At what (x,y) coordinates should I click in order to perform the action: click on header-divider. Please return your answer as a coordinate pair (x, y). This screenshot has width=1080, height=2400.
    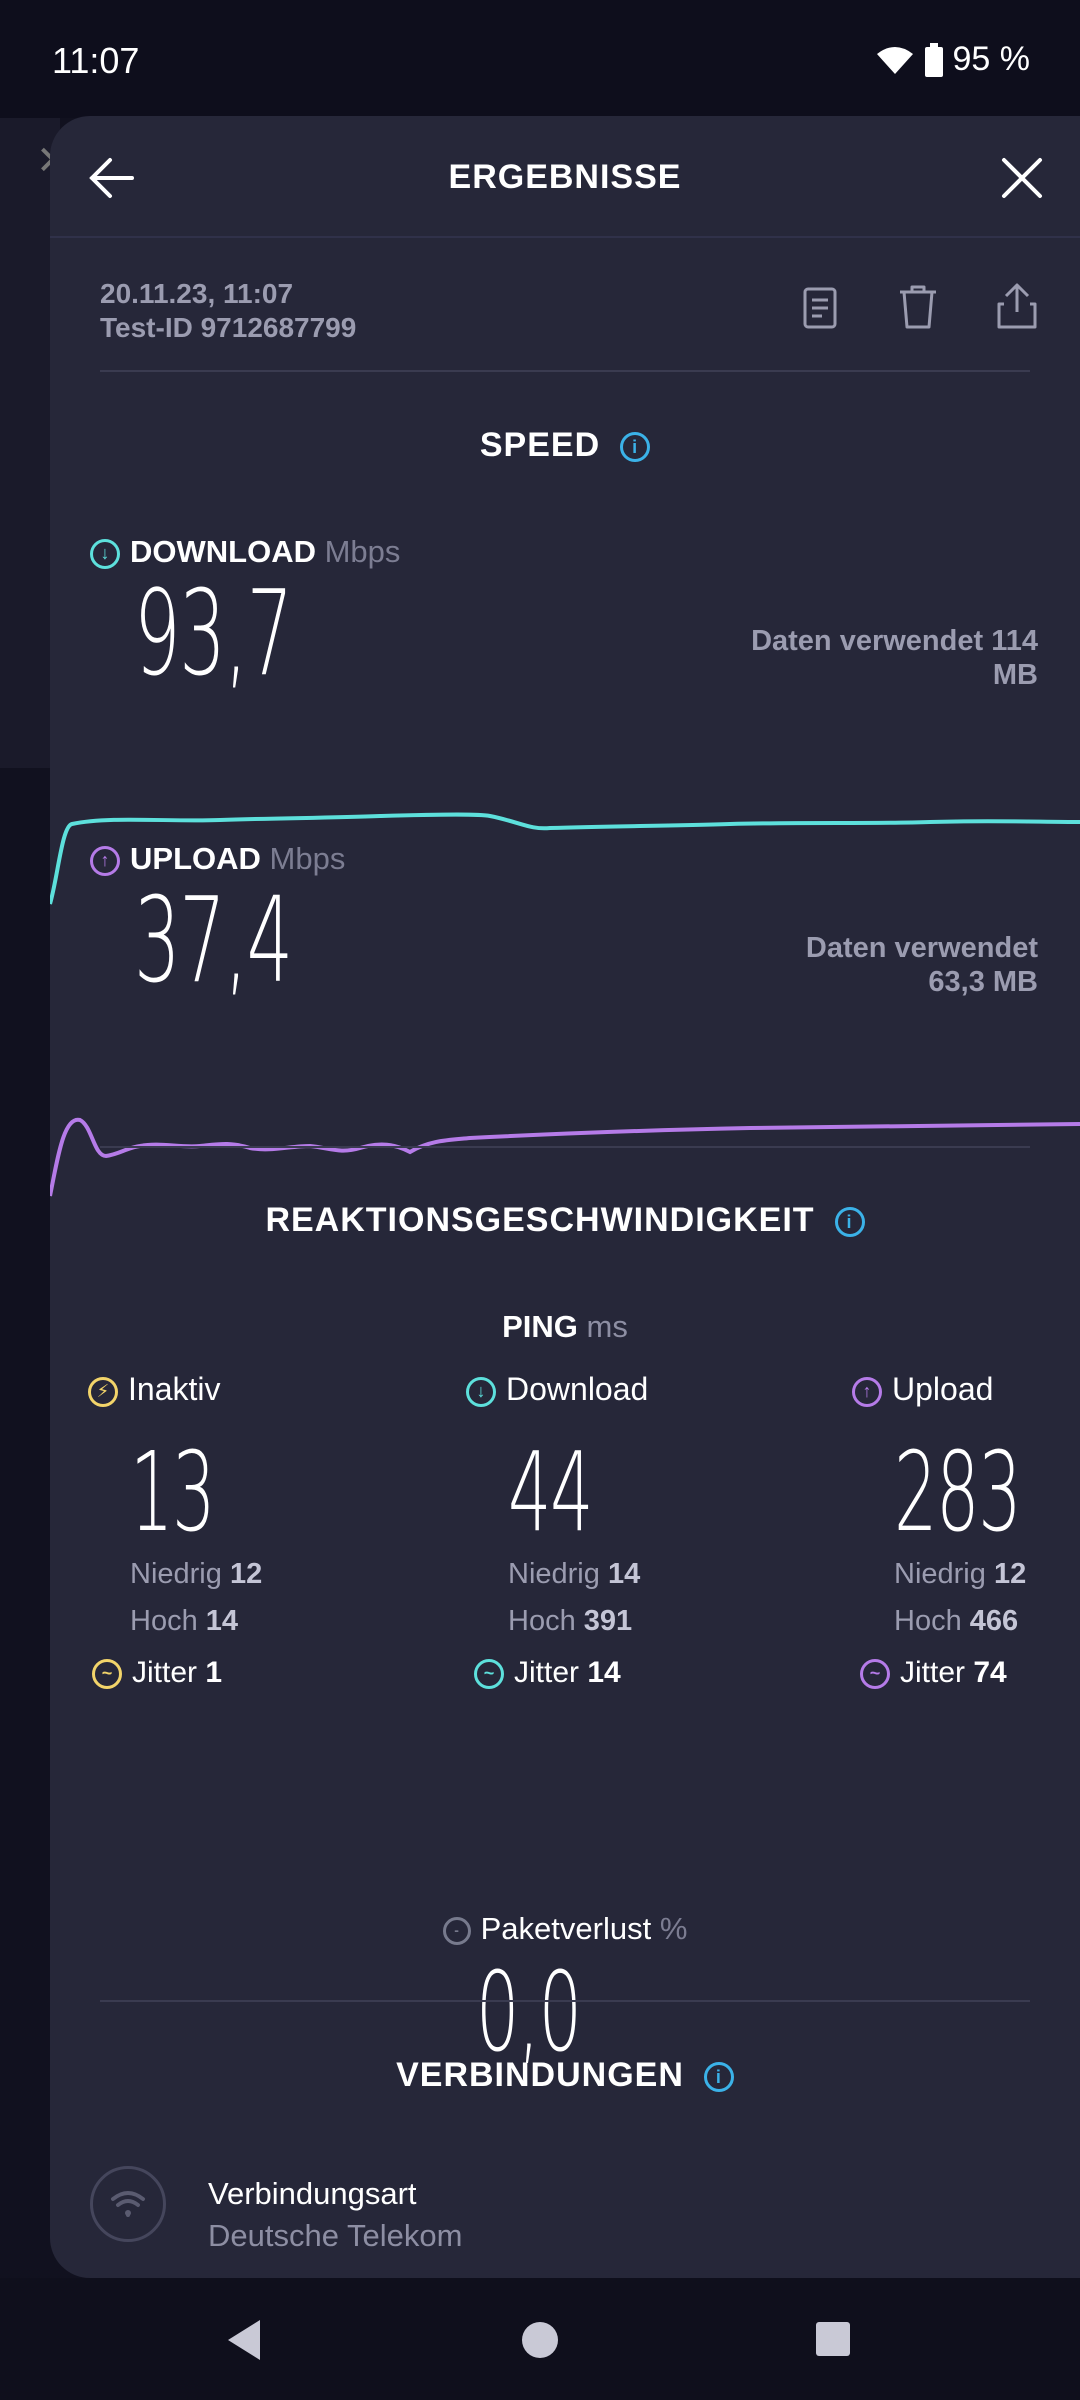
    Looking at the image, I should click on (565, 237).